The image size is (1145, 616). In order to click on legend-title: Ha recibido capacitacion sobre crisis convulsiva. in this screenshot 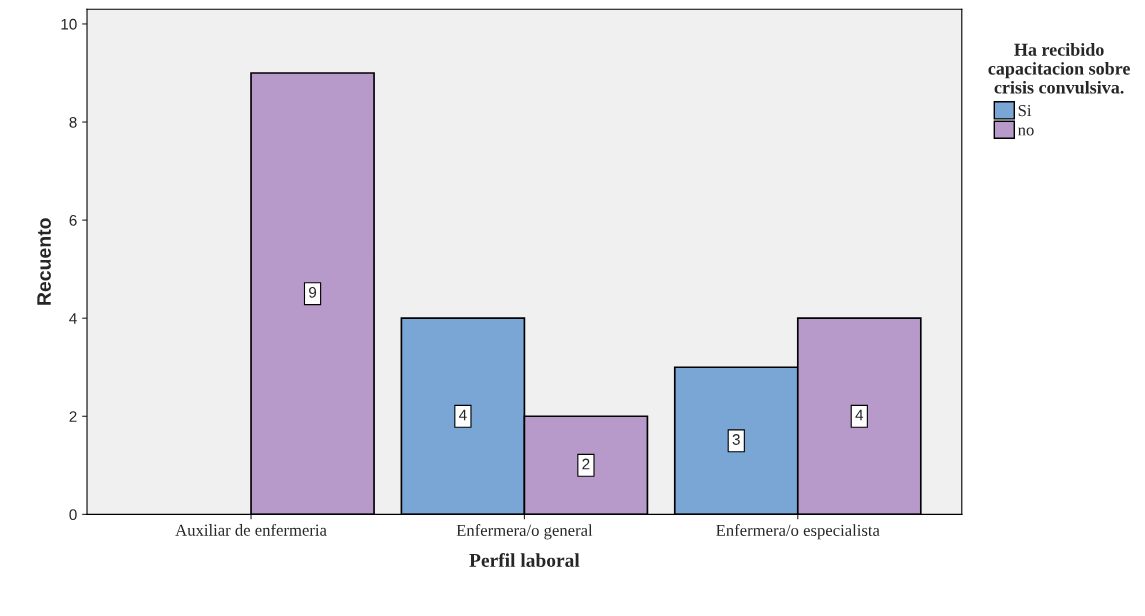, I will do `click(1059, 68)`.